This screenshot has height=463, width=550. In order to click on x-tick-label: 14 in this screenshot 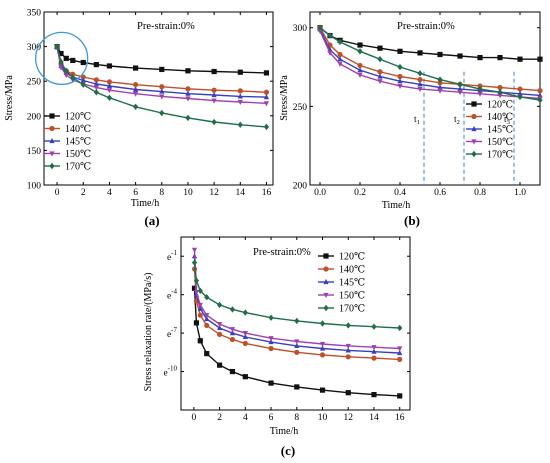, I will do `click(374, 418)`.